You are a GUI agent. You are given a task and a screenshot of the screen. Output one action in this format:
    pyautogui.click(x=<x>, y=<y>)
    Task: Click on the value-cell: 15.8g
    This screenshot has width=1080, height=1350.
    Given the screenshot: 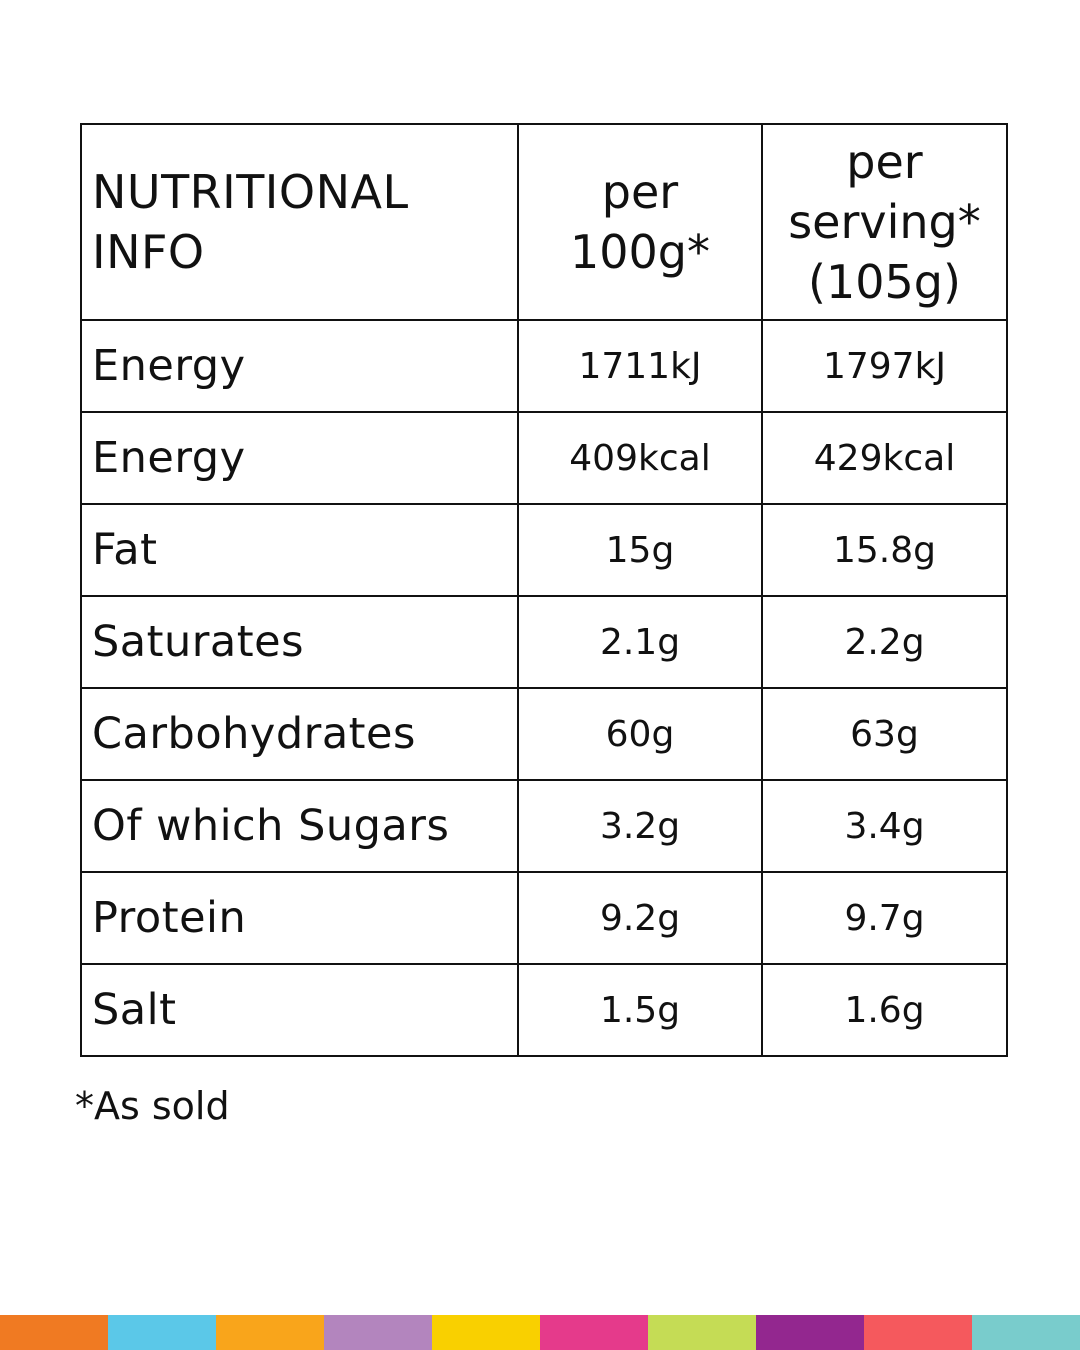 What is the action you would take?
    pyautogui.click(x=884, y=550)
    